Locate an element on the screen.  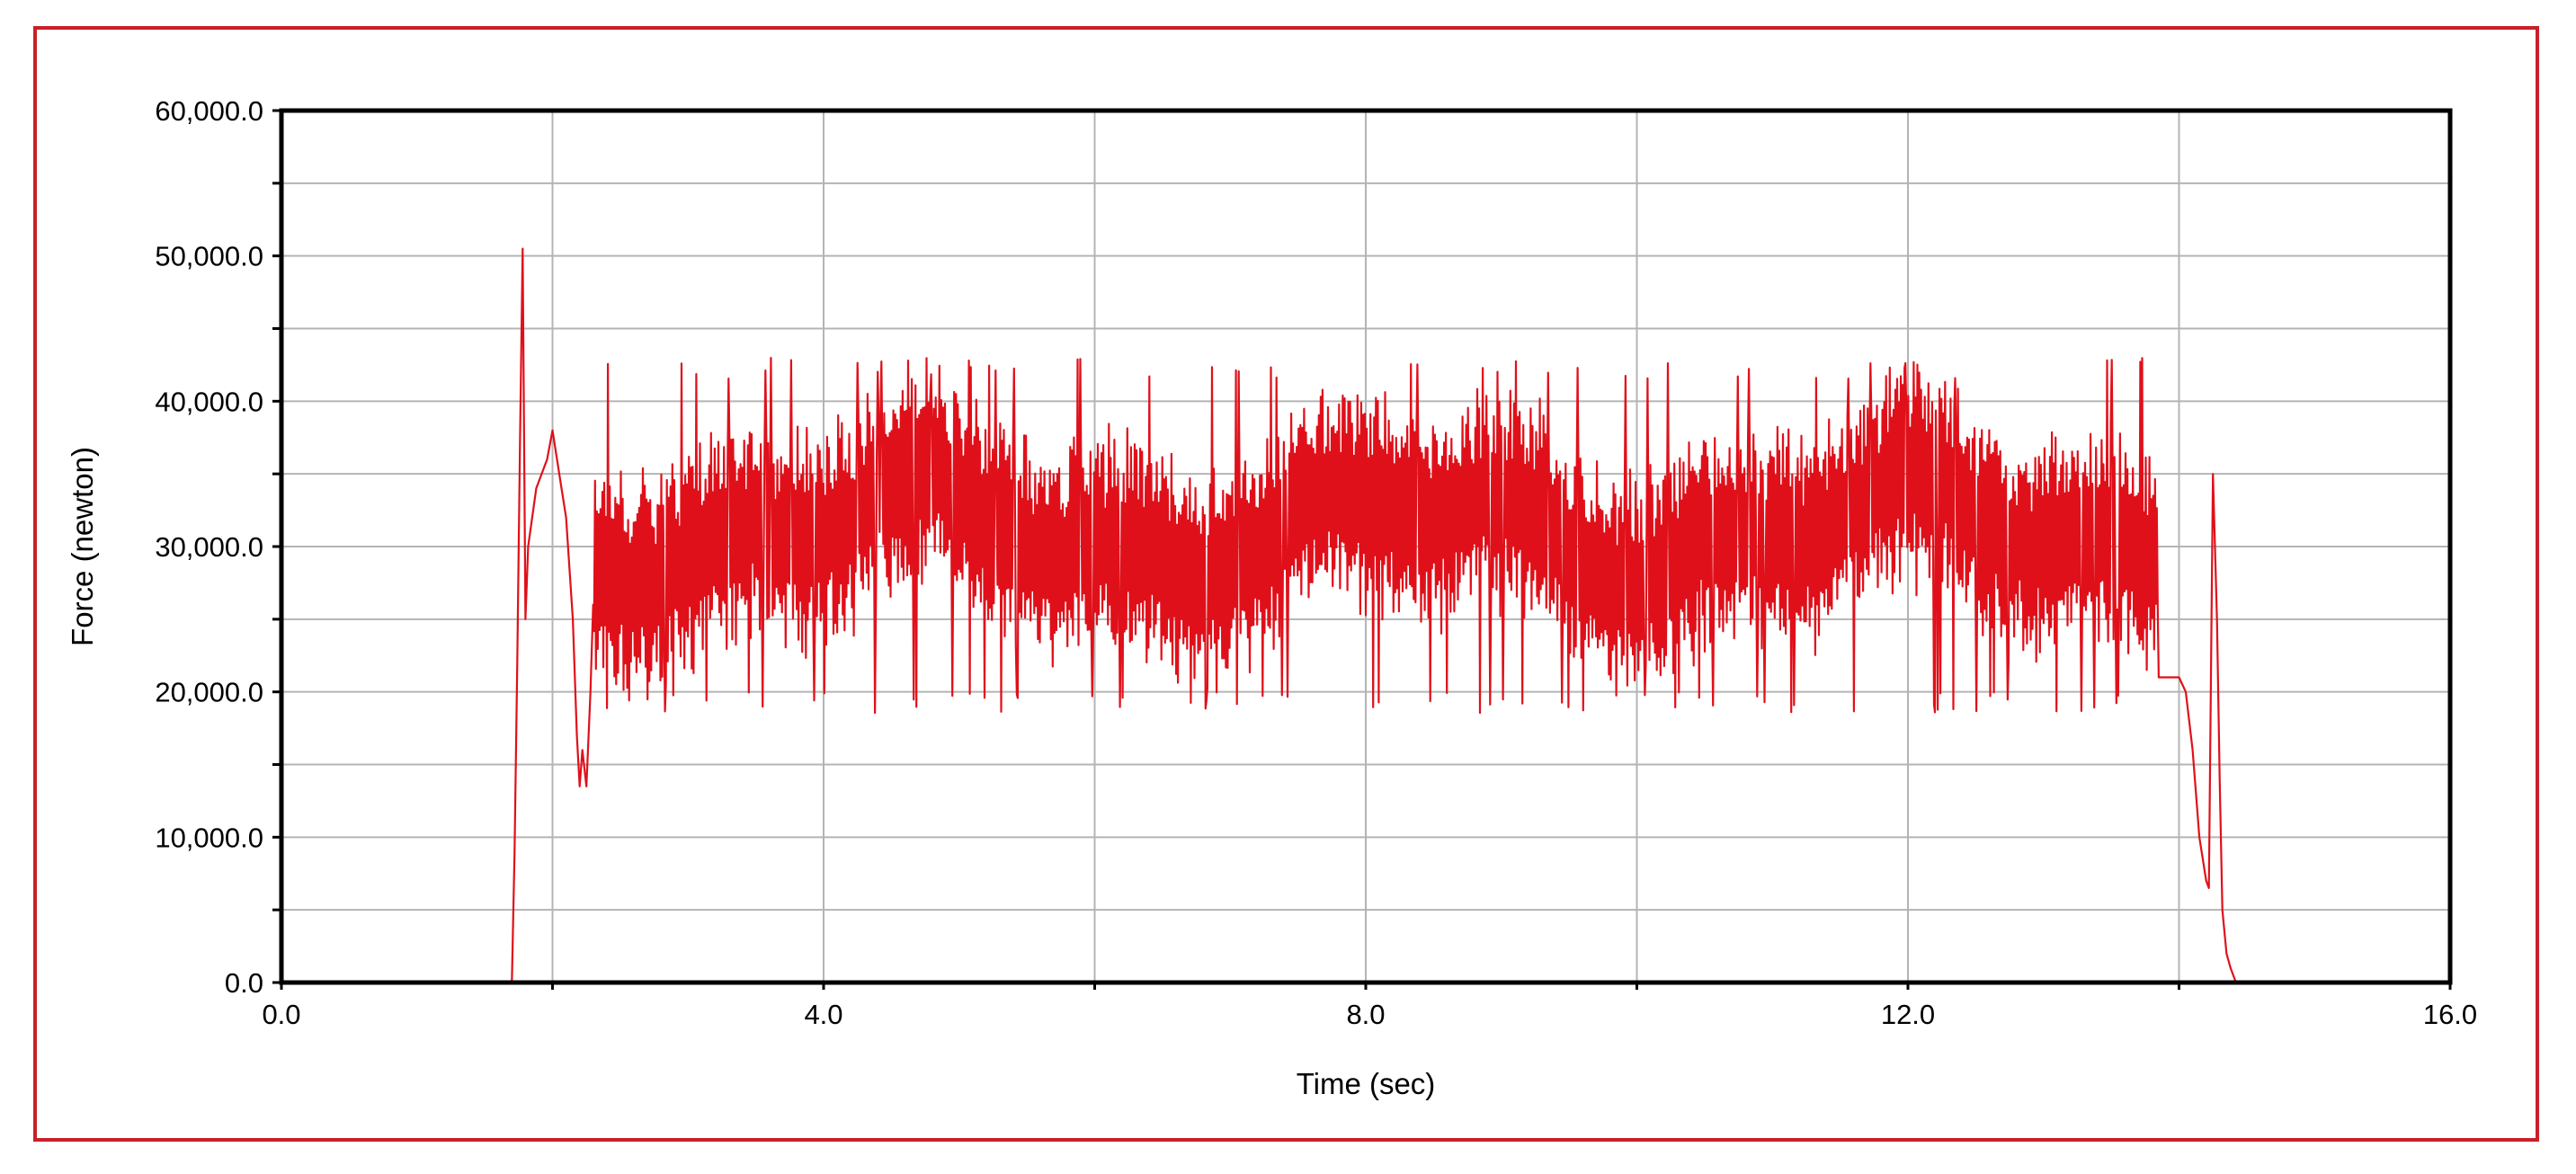
x-tick-label: 0.0 is located at coordinates (281, 1014).